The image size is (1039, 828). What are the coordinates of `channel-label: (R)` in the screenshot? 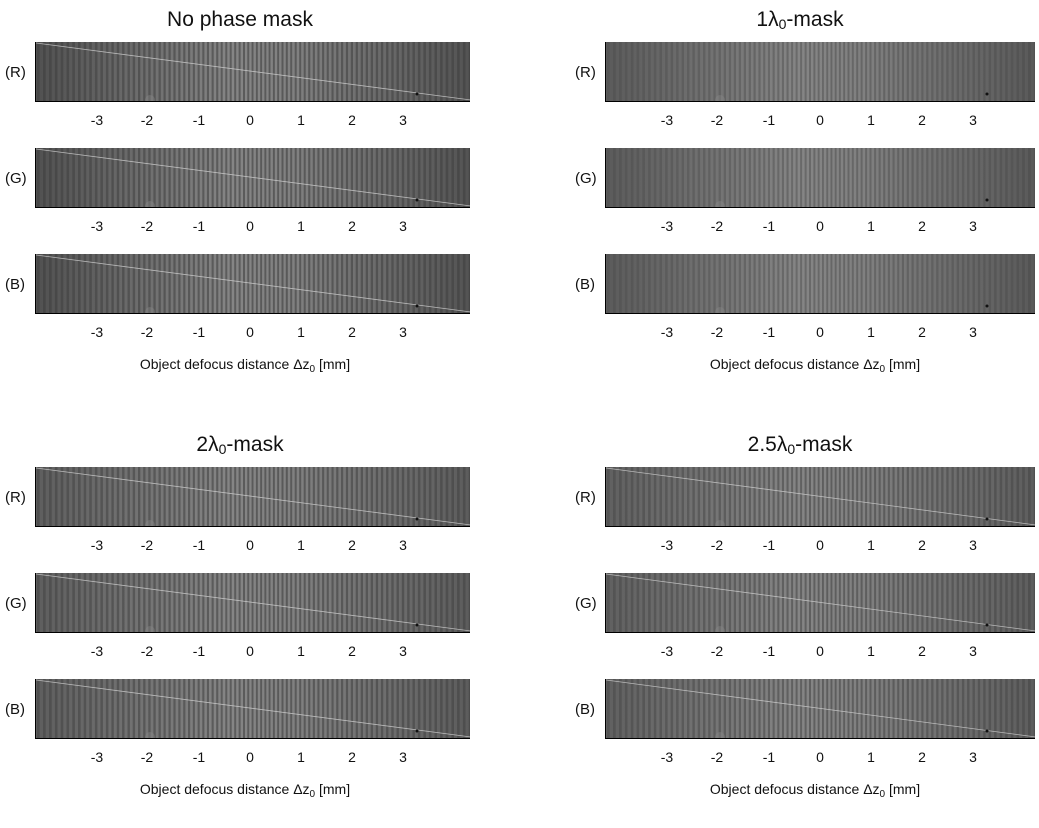 It's located at (585, 497).